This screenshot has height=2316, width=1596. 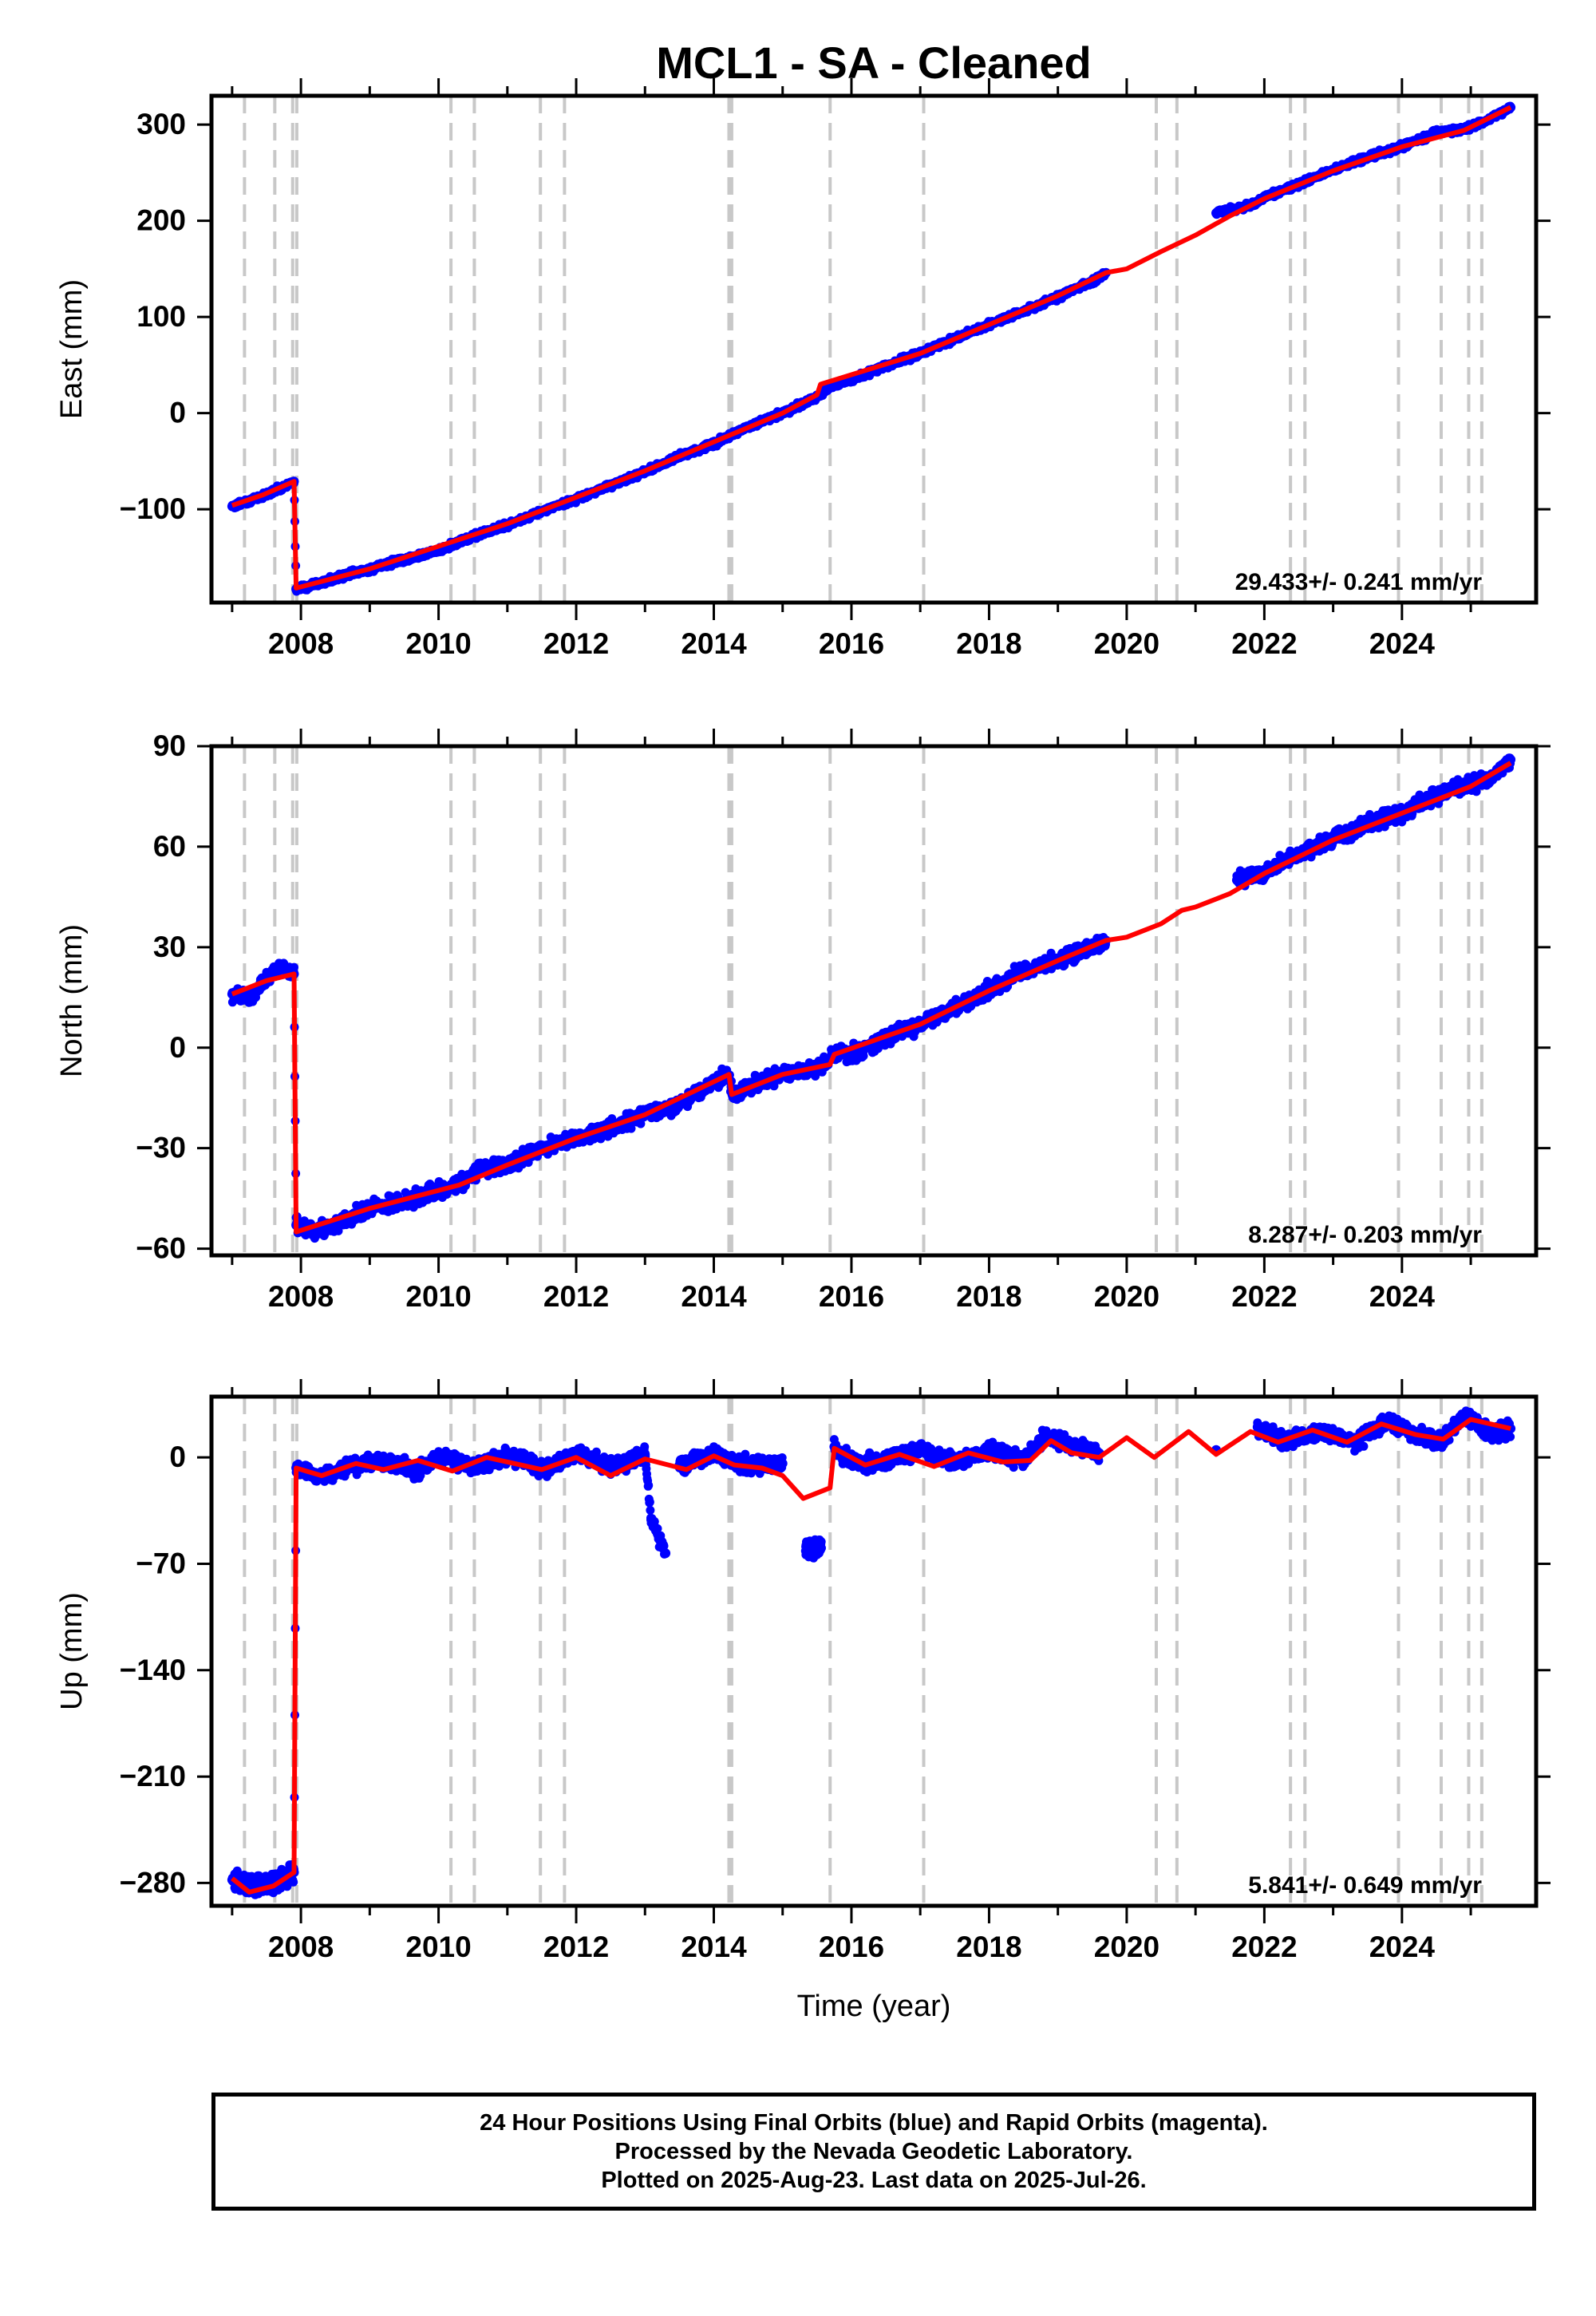 I want to click on x-tick-label: 2024, so click(x=1402, y=643).